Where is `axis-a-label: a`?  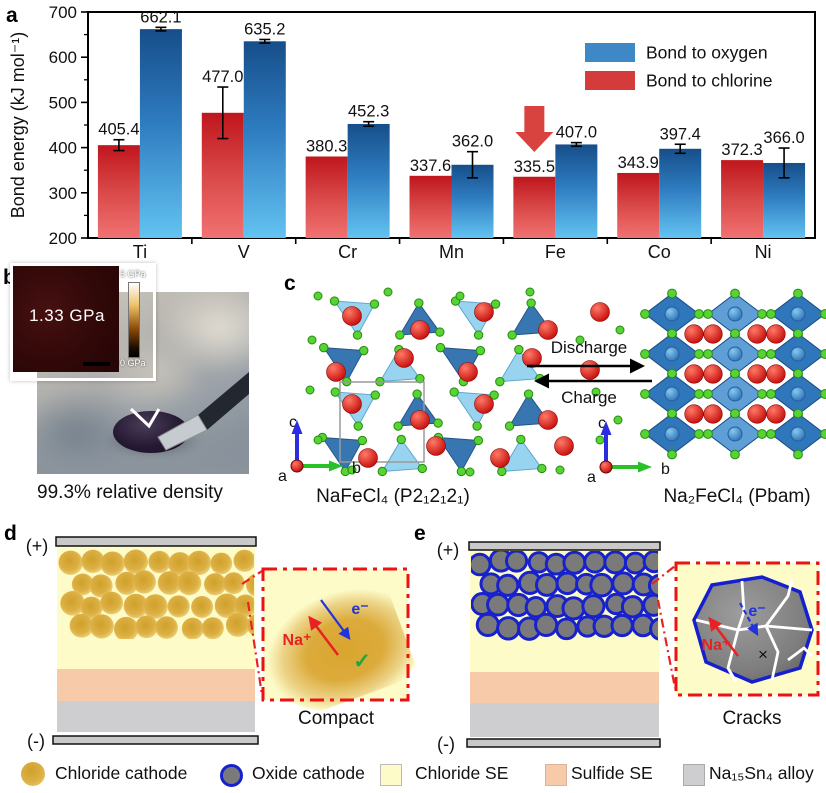
axis-a-label: a is located at coordinates (282, 476).